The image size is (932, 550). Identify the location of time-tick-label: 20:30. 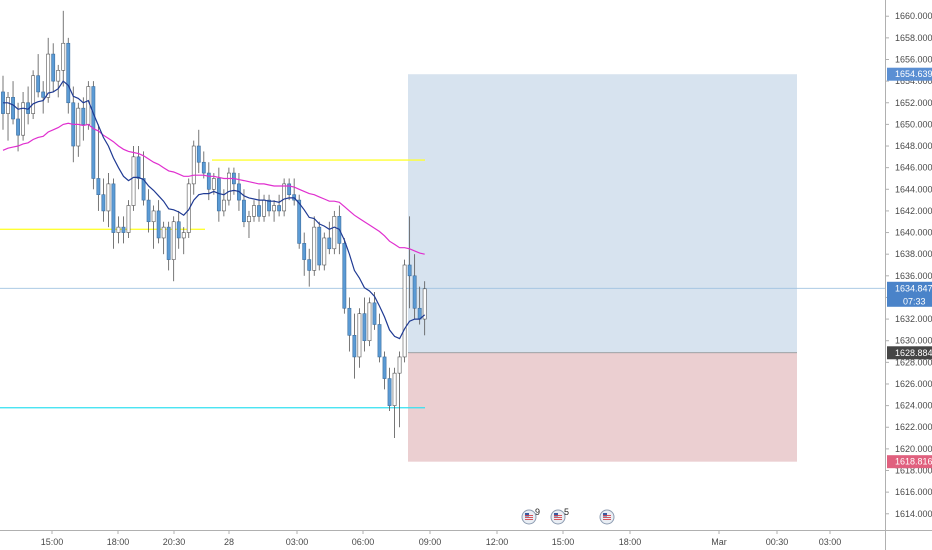
(174, 542).